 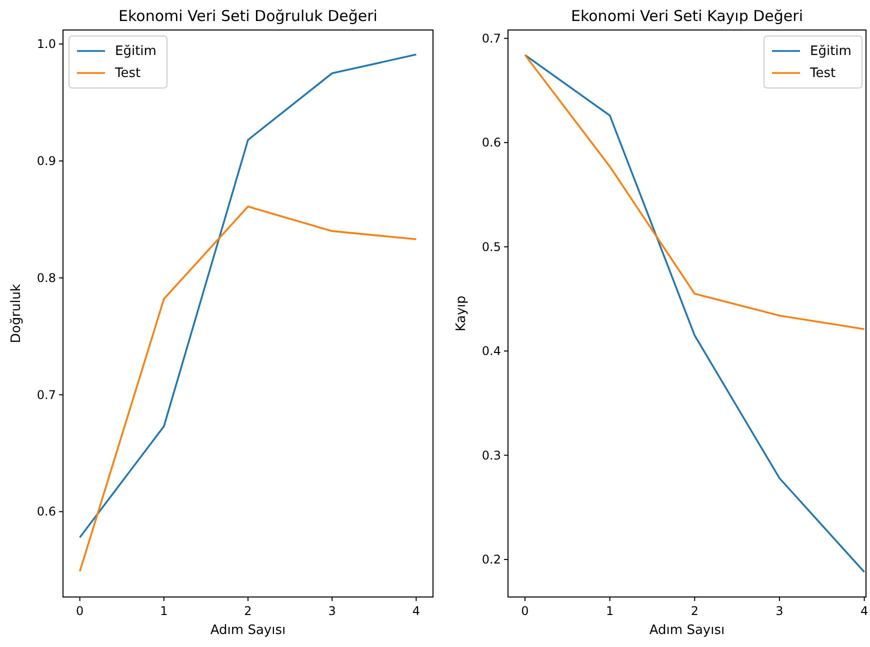 I want to click on y-tick-label: 1.0, so click(x=46, y=44).